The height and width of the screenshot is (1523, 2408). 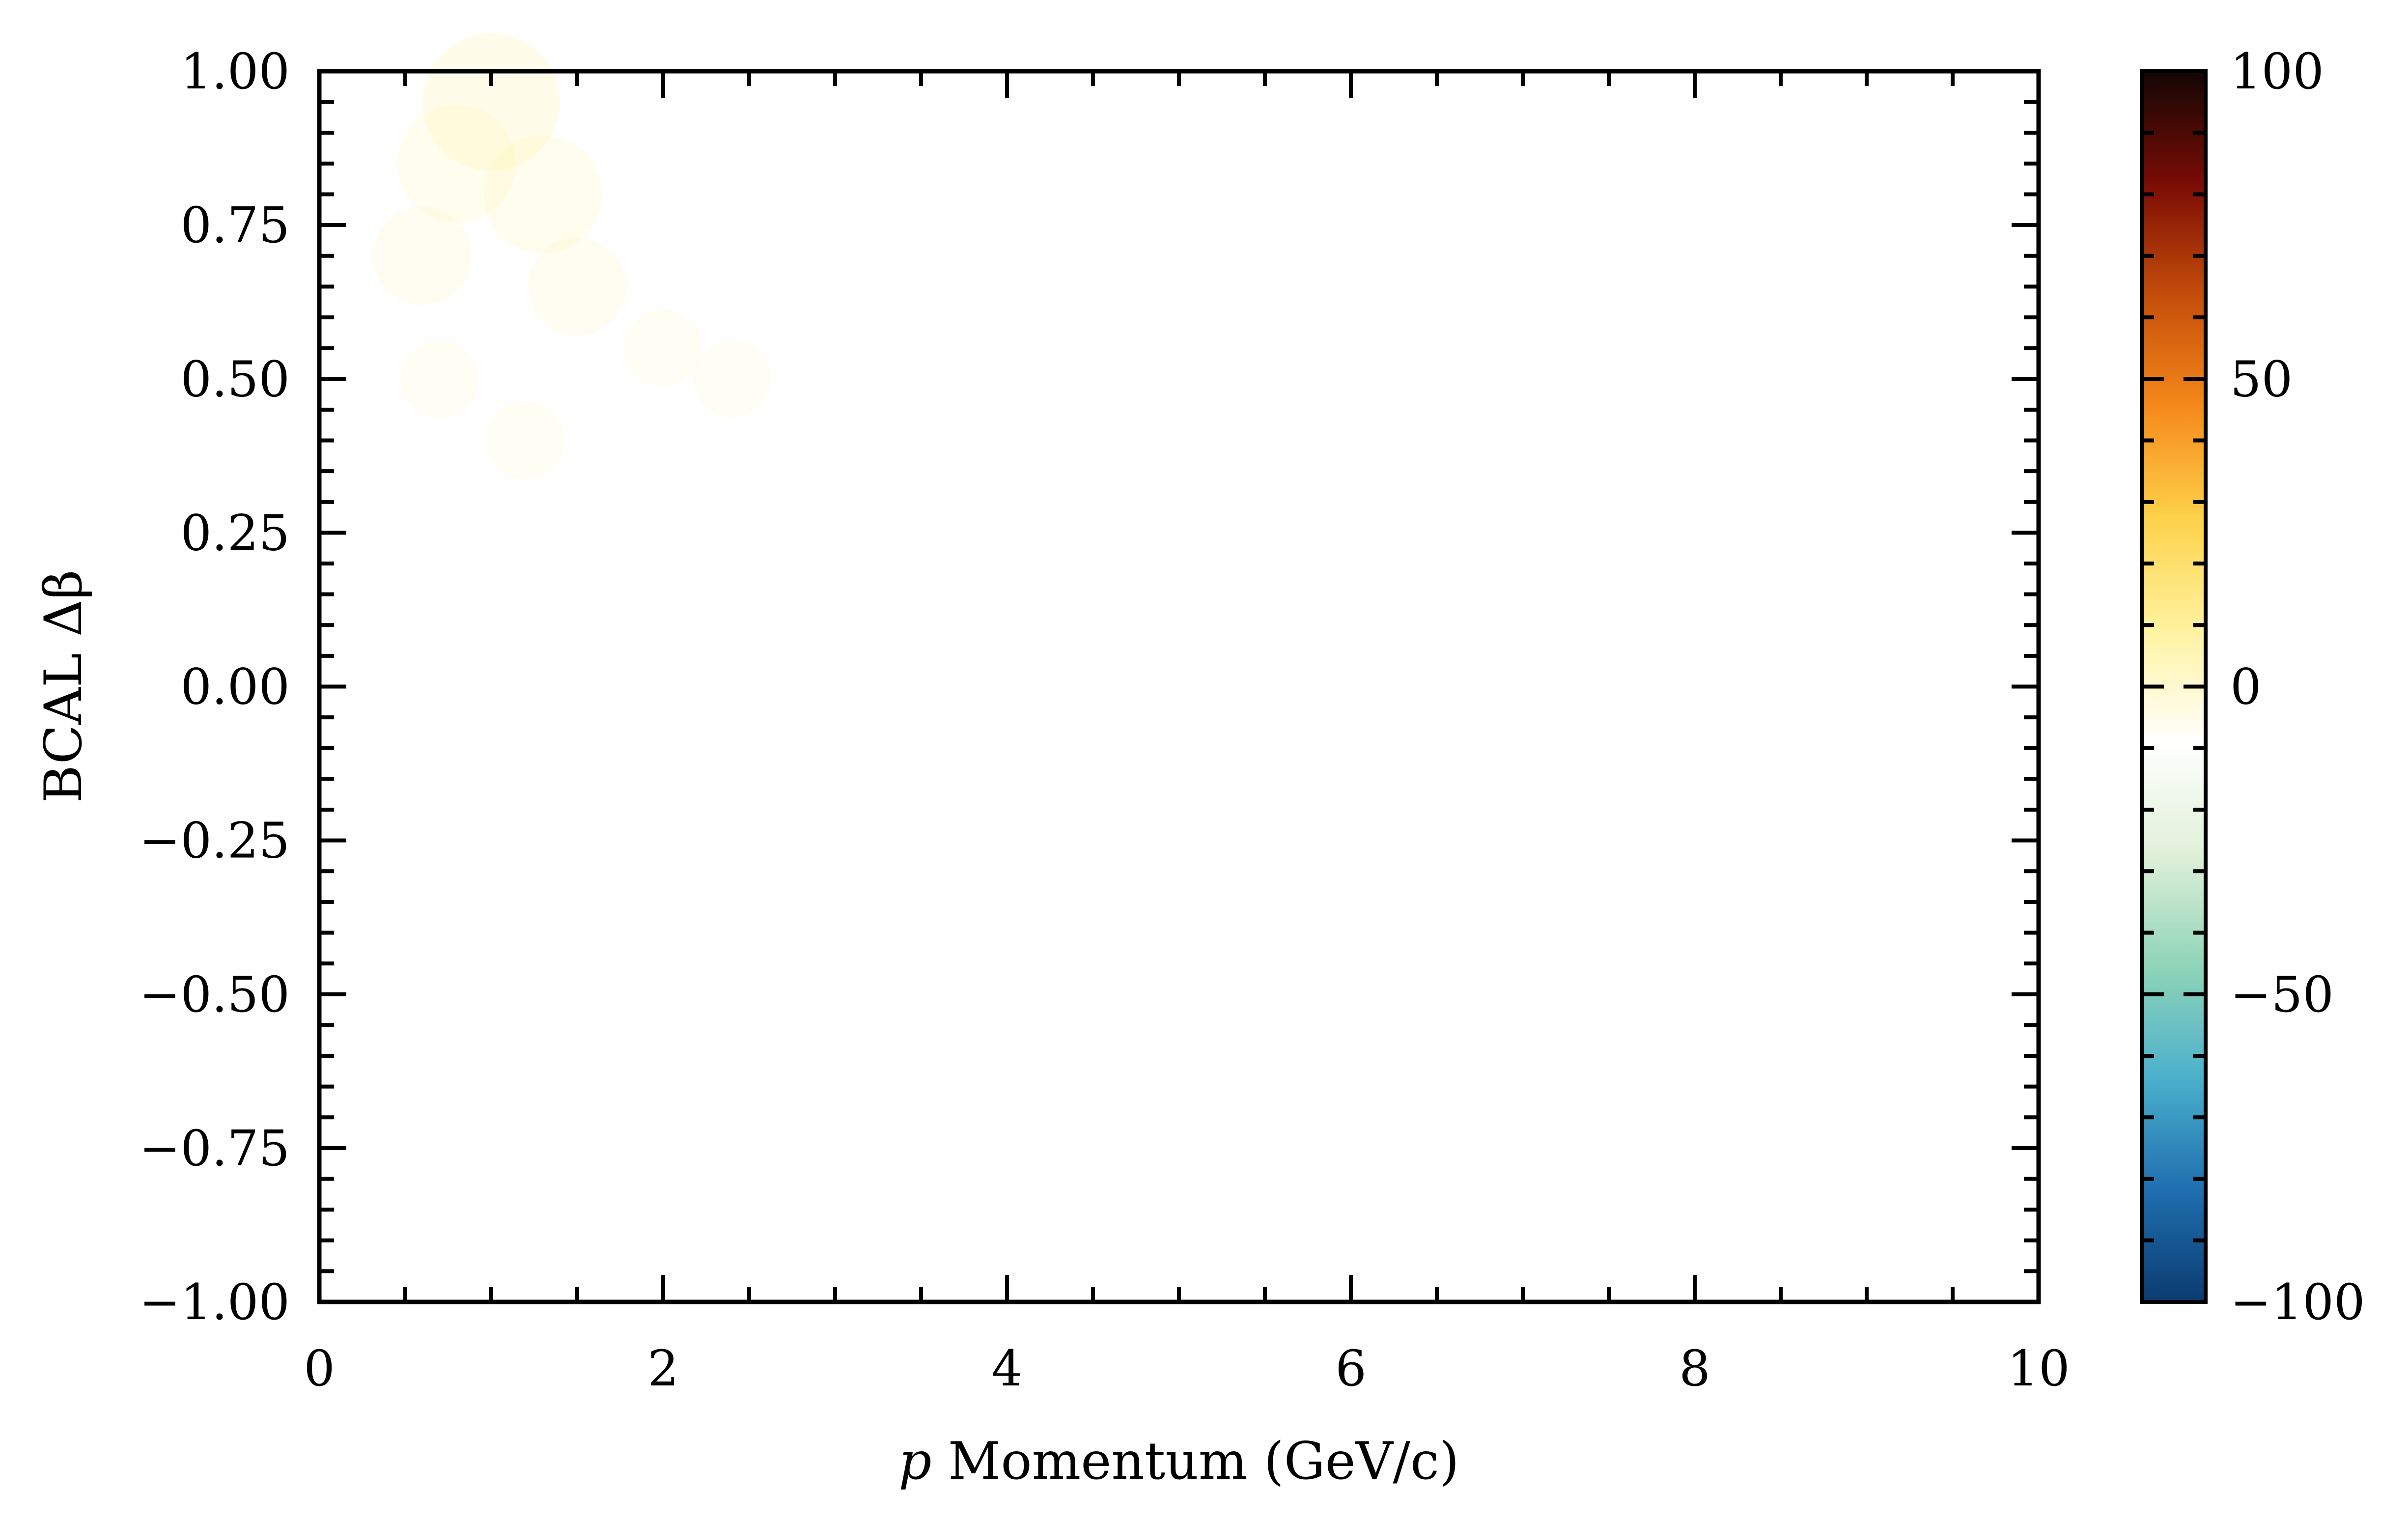 What do you see at coordinates (1007, 1368) in the screenshot?
I see `x-tick-label: 4` at bounding box center [1007, 1368].